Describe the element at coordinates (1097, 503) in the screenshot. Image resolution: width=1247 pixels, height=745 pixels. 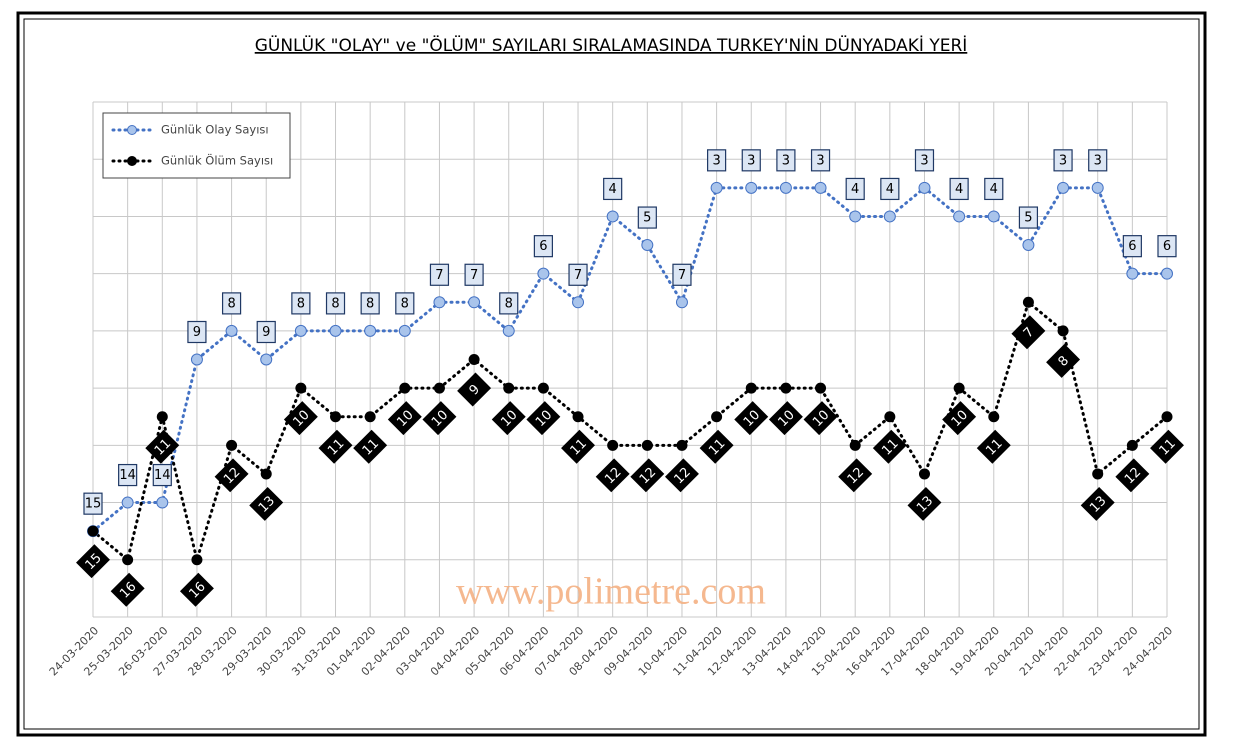
I see `data-label-group: 13` at that location.